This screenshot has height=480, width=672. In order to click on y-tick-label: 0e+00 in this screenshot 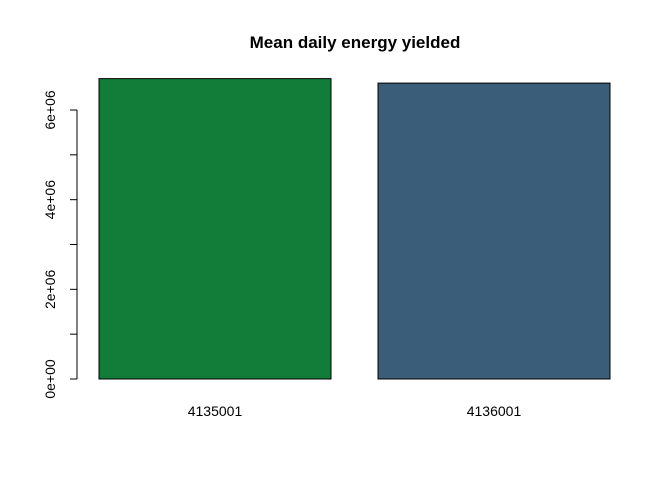, I will do `click(50, 379)`.